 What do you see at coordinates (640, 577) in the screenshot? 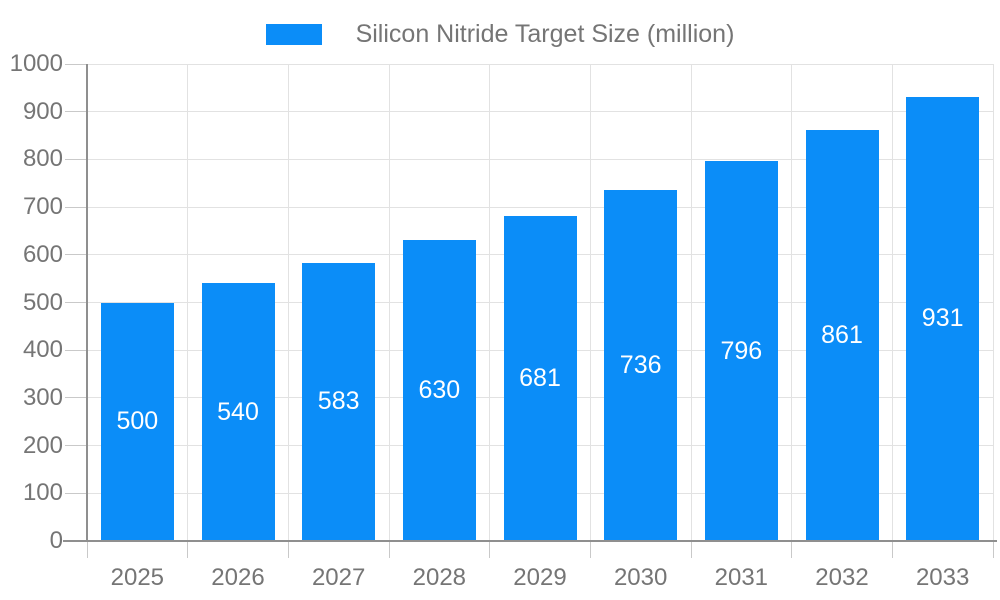
I see `x-axis-label-2030: 2030` at bounding box center [640, 577].